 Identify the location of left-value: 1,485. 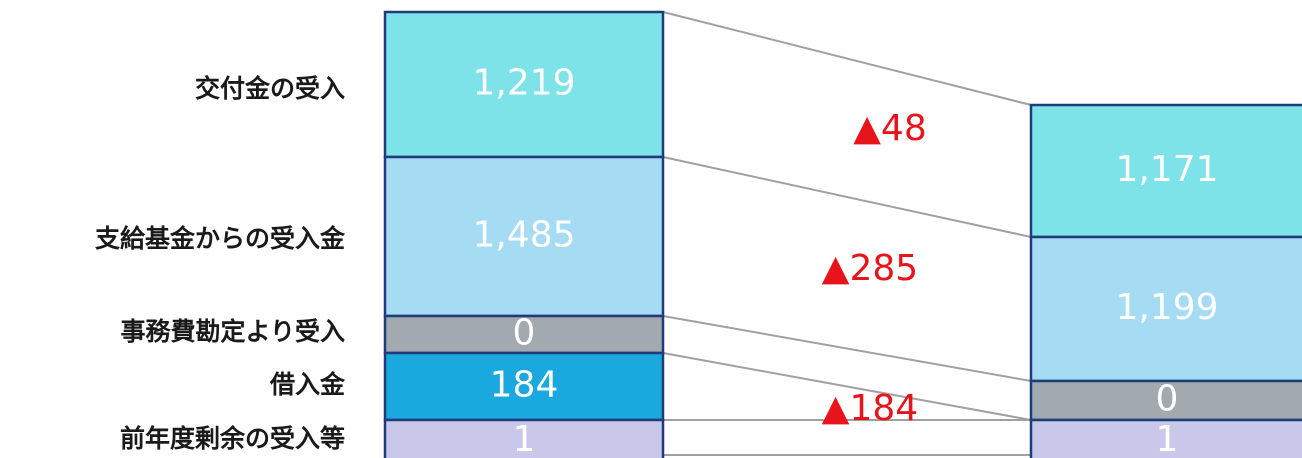
(523, 235).